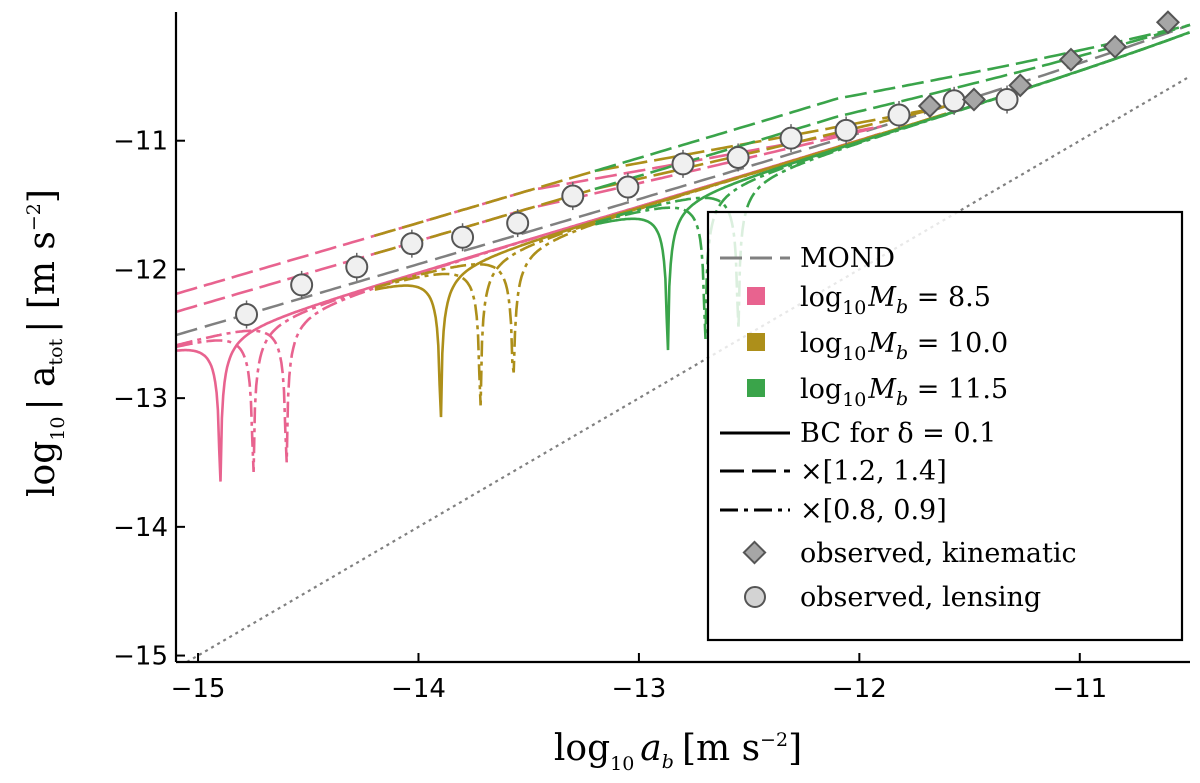 Image resolution: width=1200 pixels, height=783 pixels. What do you see at coordinates (847, 258) in the screenshot?
I see `legend-mond-label: MOND` at bounding box center [847, 258].